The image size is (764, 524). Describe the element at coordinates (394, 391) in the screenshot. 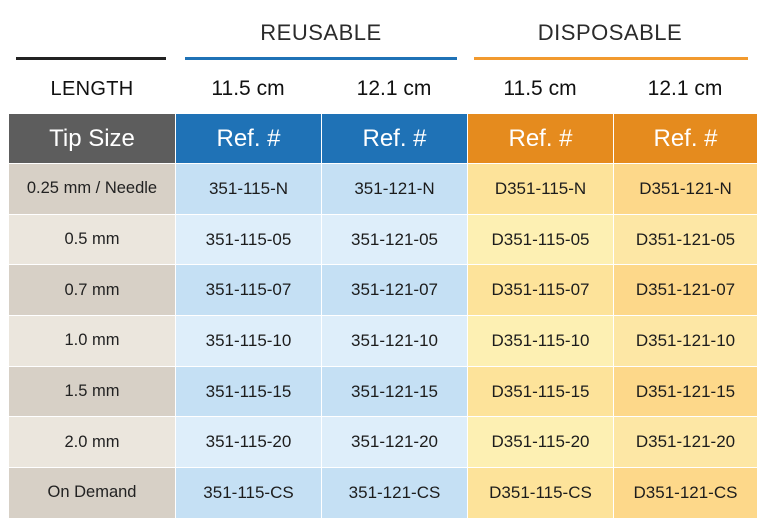

I see `ref-cell: 351-121-15` at that location.